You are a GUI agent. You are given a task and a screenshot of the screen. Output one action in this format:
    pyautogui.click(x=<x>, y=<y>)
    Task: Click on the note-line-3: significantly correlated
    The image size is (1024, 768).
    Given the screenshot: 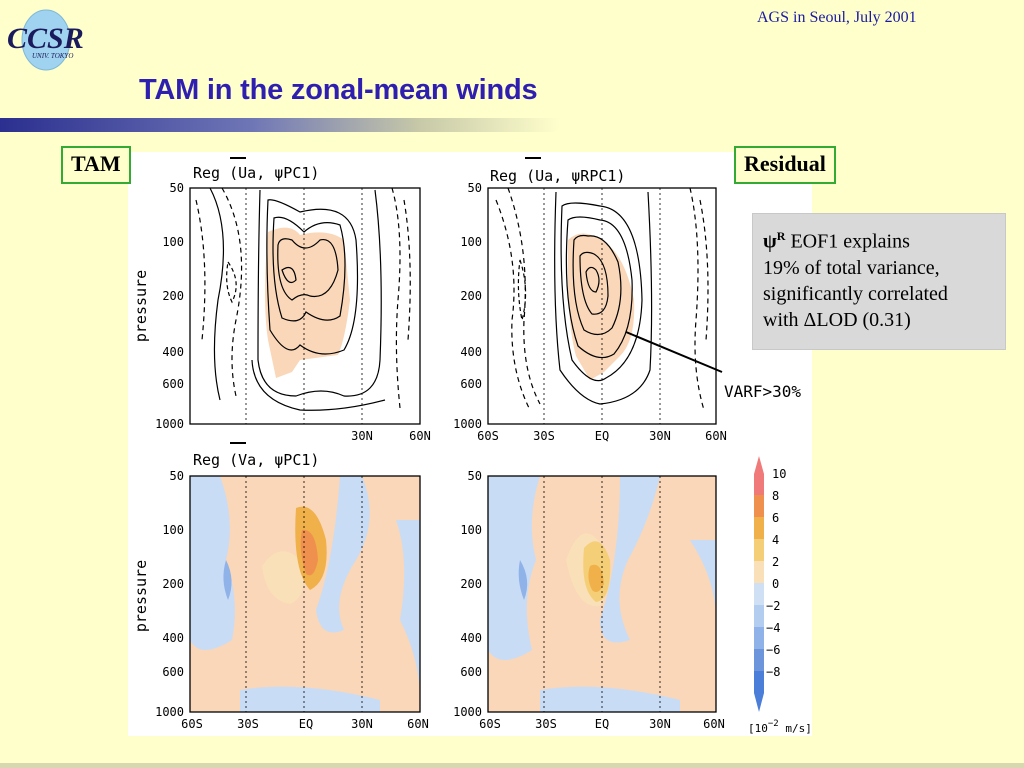 What is the action you would take?
    pyautogui.click(x=855, y=293)
    